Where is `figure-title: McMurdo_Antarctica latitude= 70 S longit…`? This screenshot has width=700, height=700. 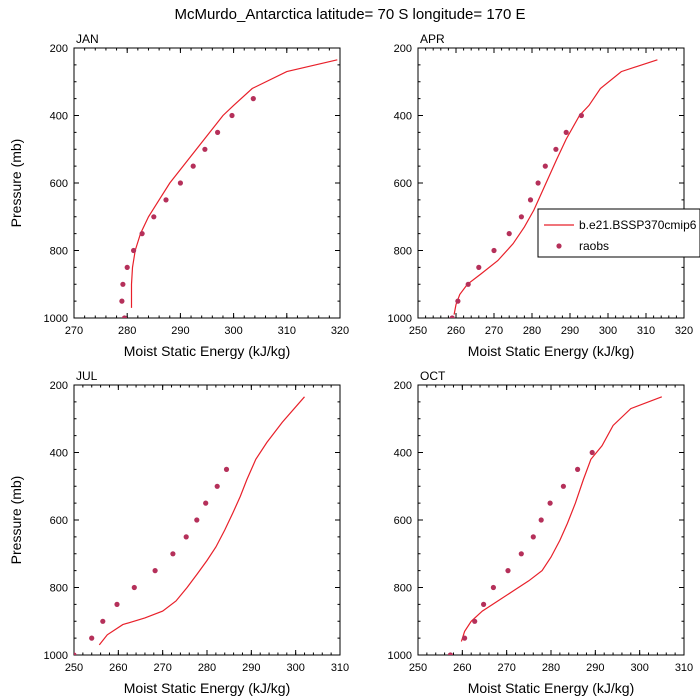 figure-title: McMurdo_Antarctica latitude= 70 S longit… is located at coordinates (349, 14).